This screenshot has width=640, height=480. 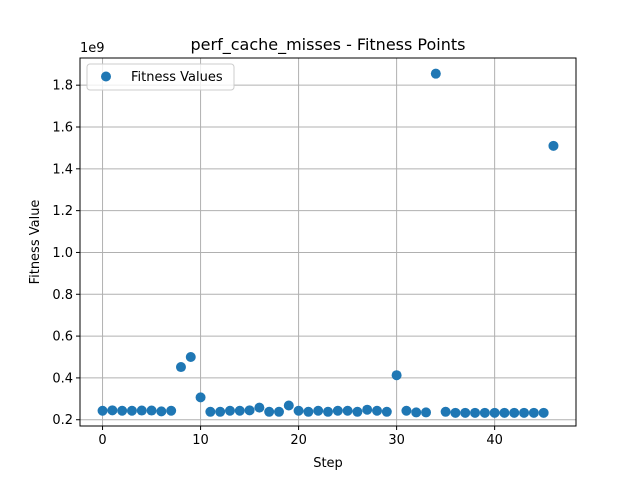 I want to click on y-tick-label: 1.2, so click(x=62, y=211).